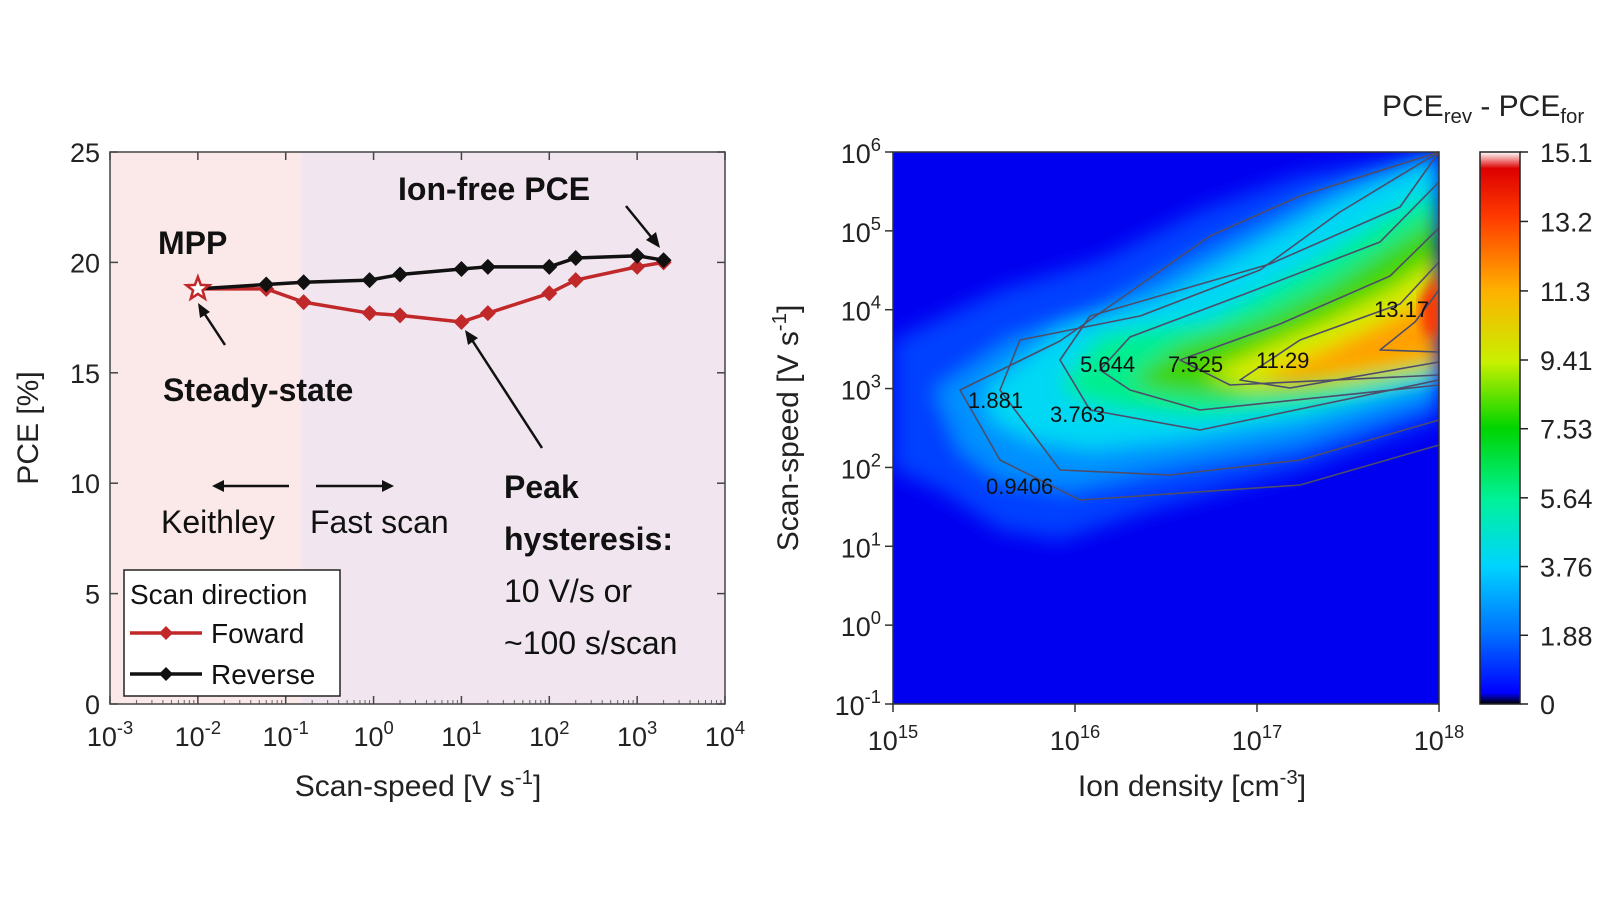 This screenshot has width=1622, height=913. What do you see at coordinates (541, 487) in the screenshot?
I see `peak-annotation-line1: Peak` at bounding box center [541, 487].